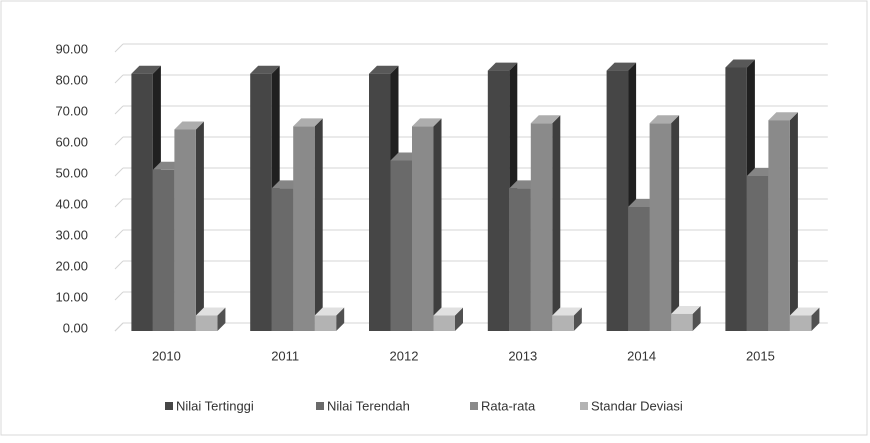  What do you see at coordinates (215, 405) in the screenshot?
I see `legend-label: Nilai Tertinggi` at bounding box center [215, 405].